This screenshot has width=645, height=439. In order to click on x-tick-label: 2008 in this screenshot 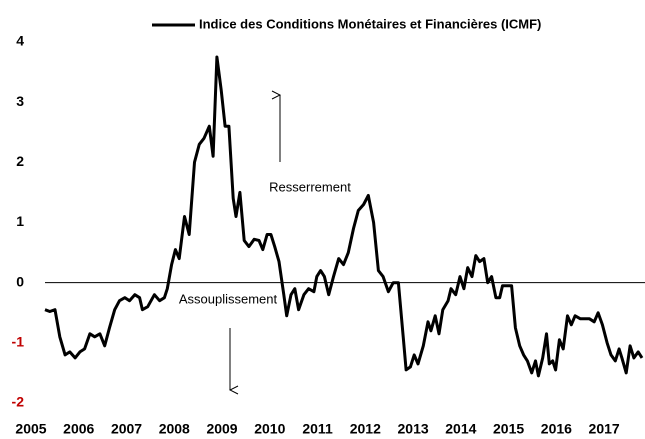, I will do `click(174, 429)`.